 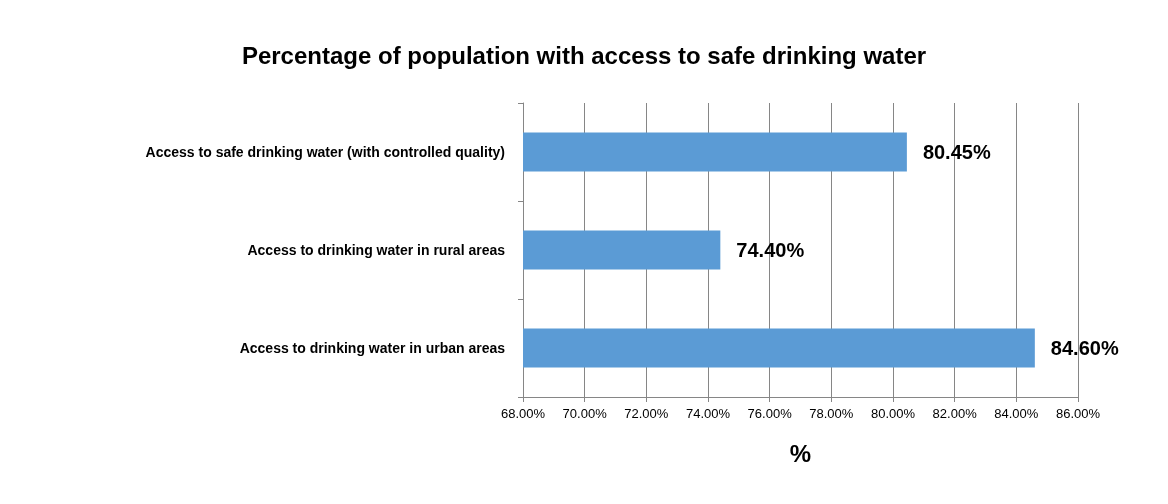 I want to click on x-tick-label: 84.00%, so click(x=1016, y=413).